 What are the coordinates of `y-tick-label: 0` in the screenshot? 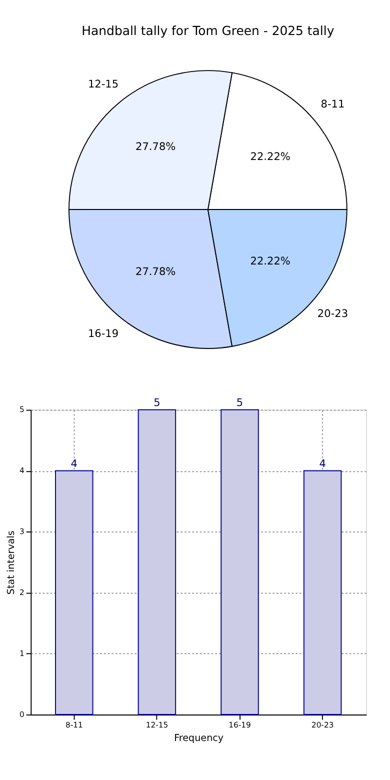 It's located at (22, 714).